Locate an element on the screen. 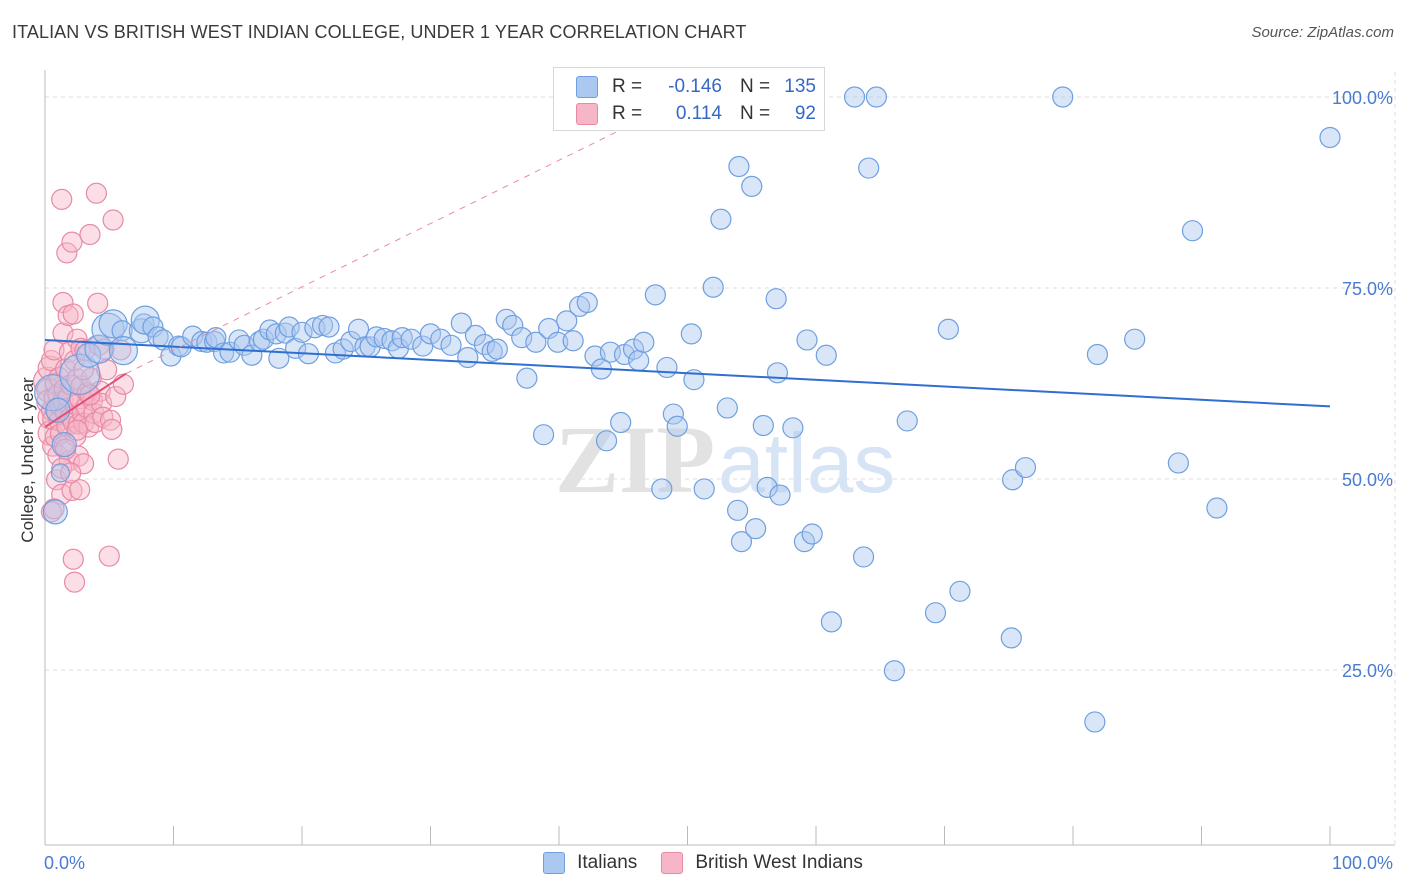  legend-row-british-west-indians: R = 0.114 N = 92 is located at coordinates (696, 114).